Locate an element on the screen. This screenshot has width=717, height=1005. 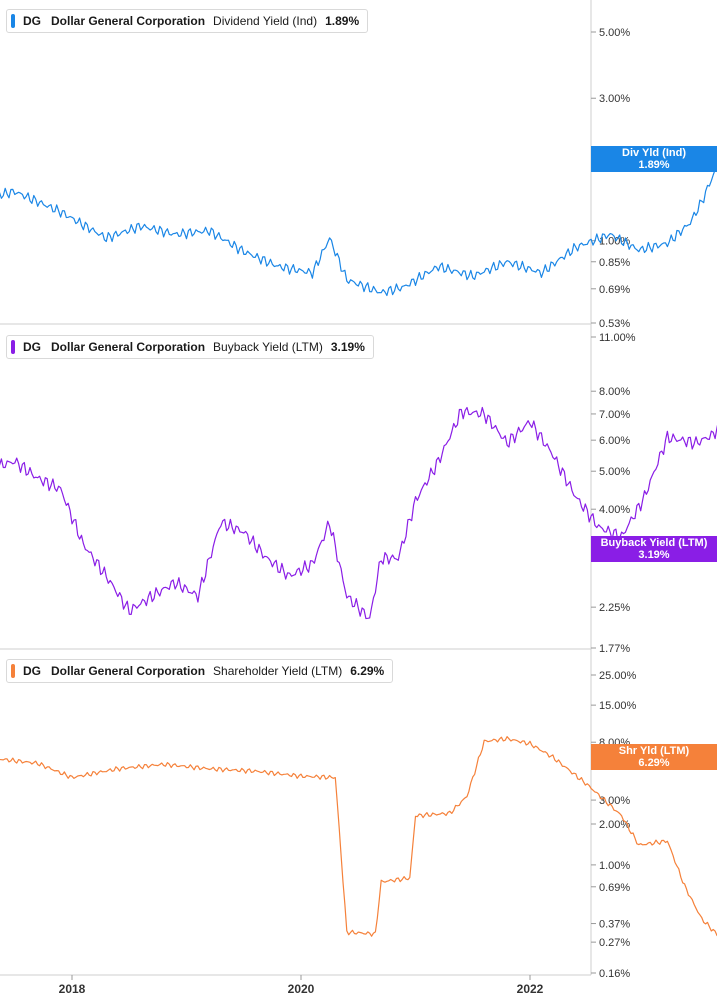
value-tag-buyback-yield: Buyback Yield (LTM) 3.19% is located at coordinates (654, 549).